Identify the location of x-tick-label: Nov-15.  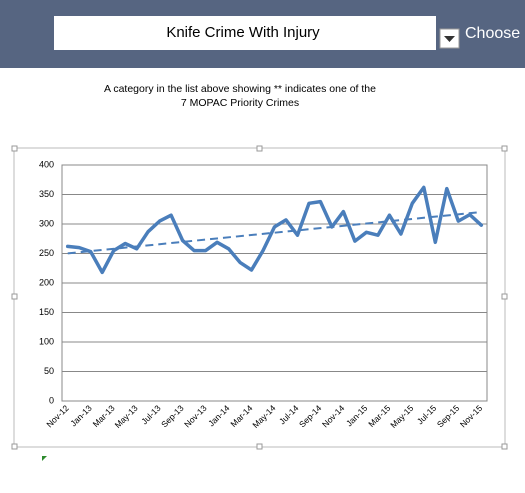
(471, 416).